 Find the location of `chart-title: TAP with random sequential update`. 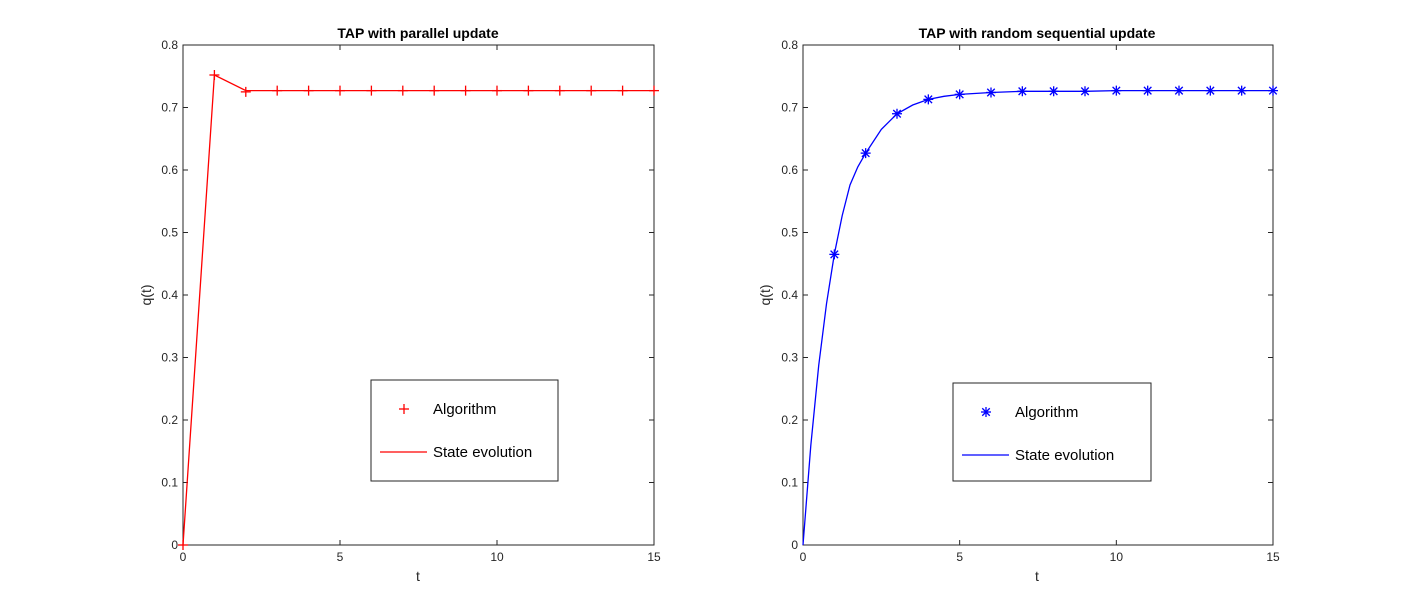

chart-title: TAP with random sequential update is located at coordinates (1037, 33).